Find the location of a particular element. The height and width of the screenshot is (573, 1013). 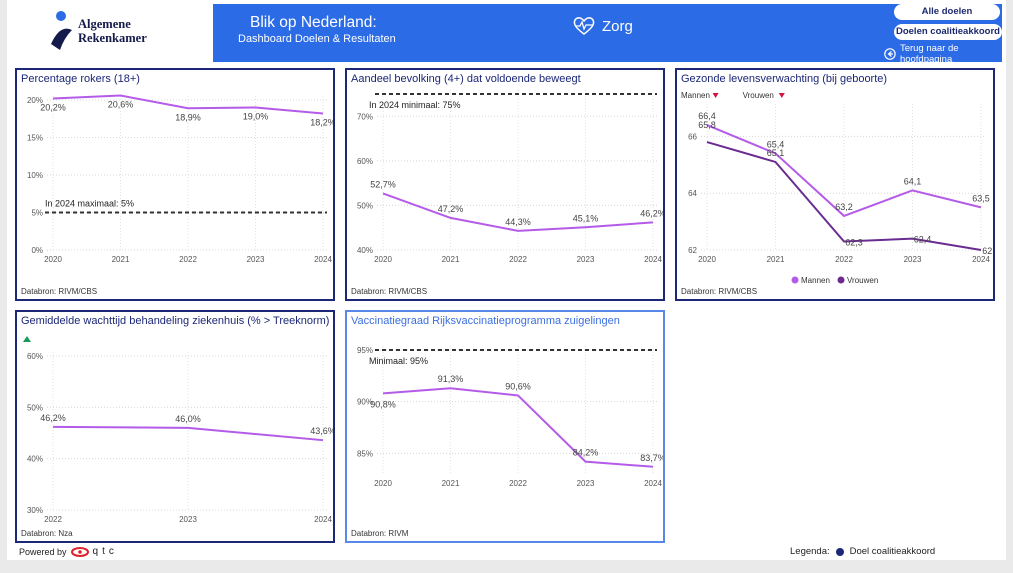

header-banner is located at coordinates (607, 33).